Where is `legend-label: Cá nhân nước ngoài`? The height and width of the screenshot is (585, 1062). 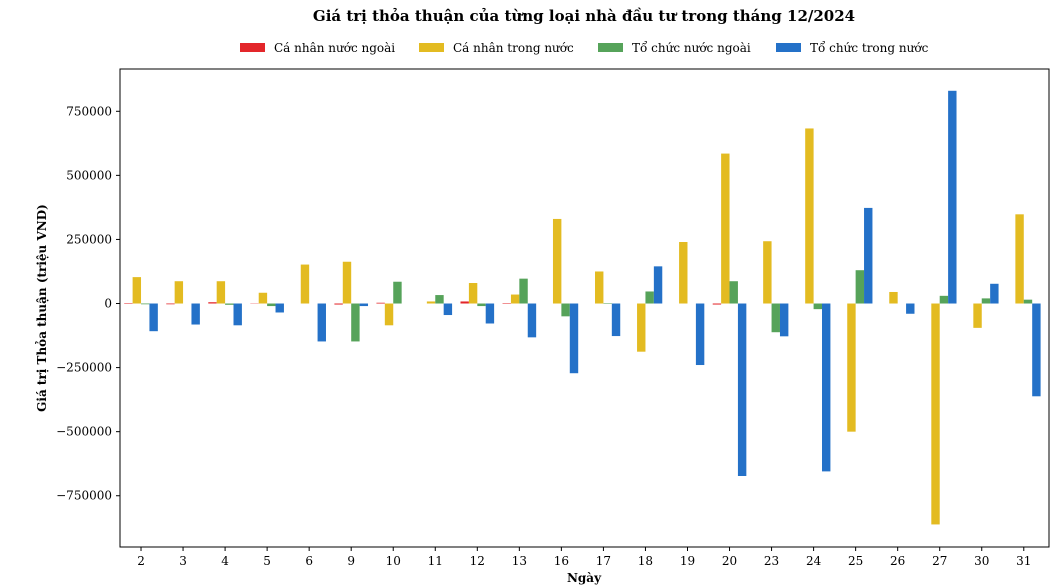 legend-label: Cá nhân nước ngoài is located at coordinates (334, 48).